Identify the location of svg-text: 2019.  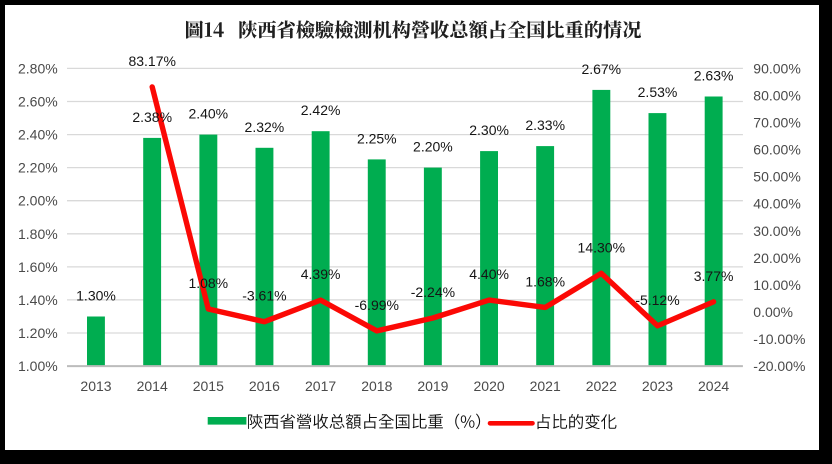
(432, 386).